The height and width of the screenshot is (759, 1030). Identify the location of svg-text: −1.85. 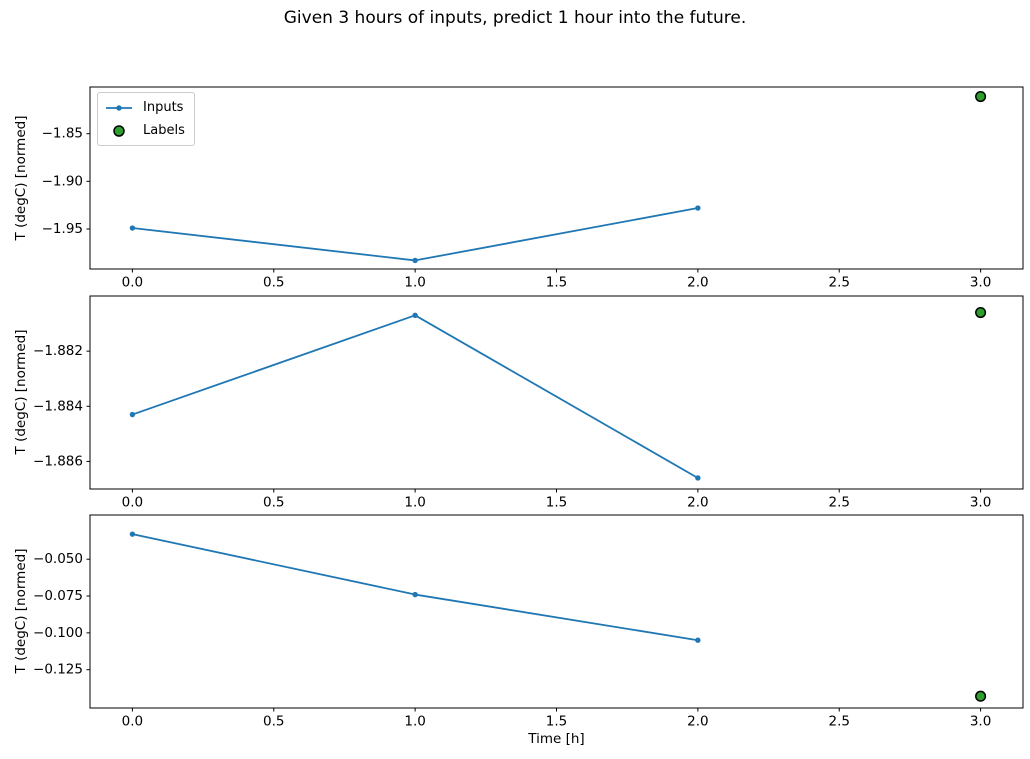
(62, 134).